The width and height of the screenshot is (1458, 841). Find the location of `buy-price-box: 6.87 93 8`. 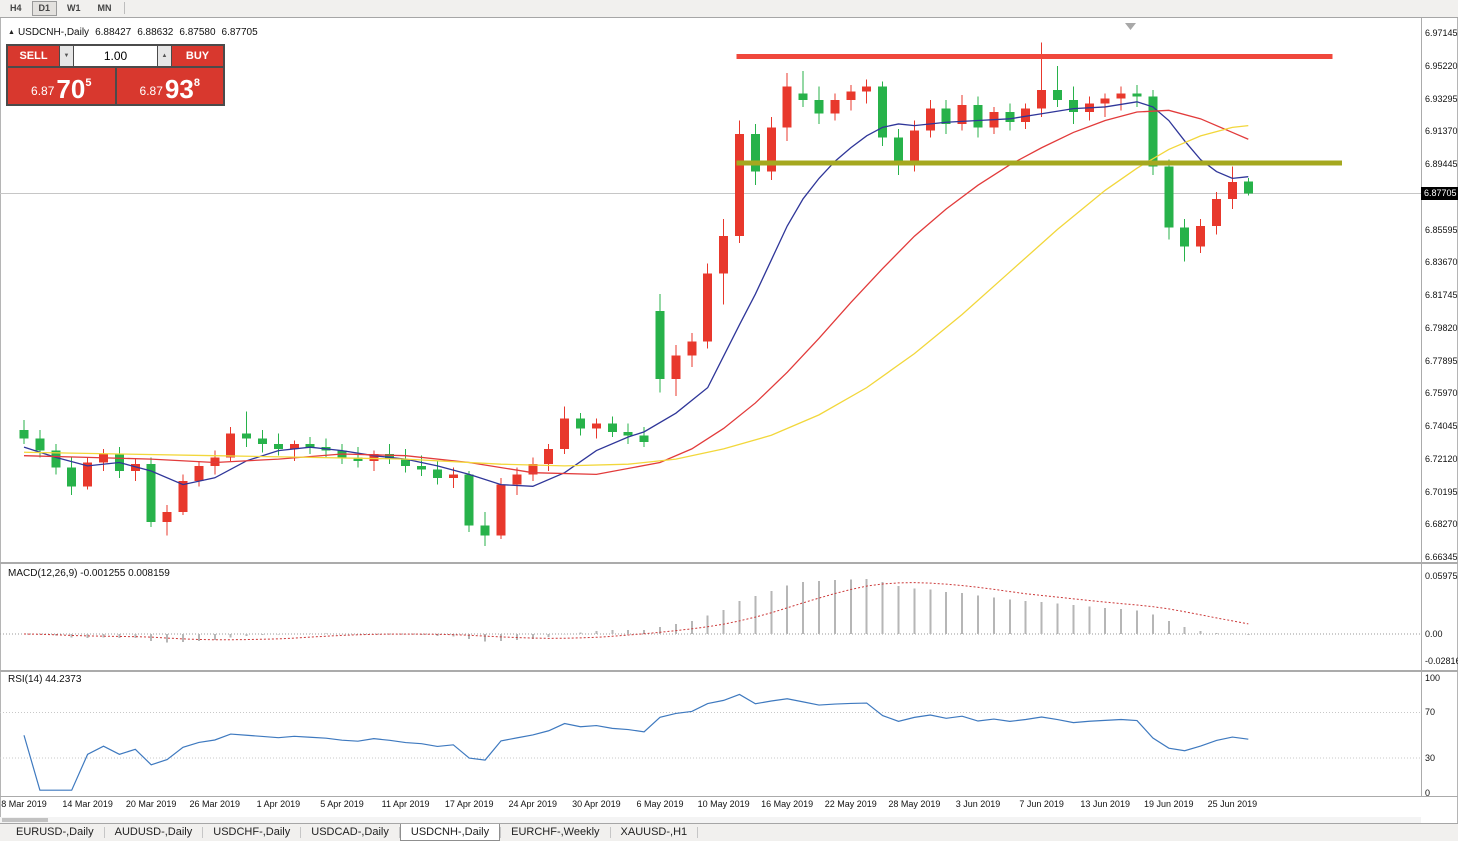

buy-price-box: 6.87 93 8 is located at coordinates (169, 86).